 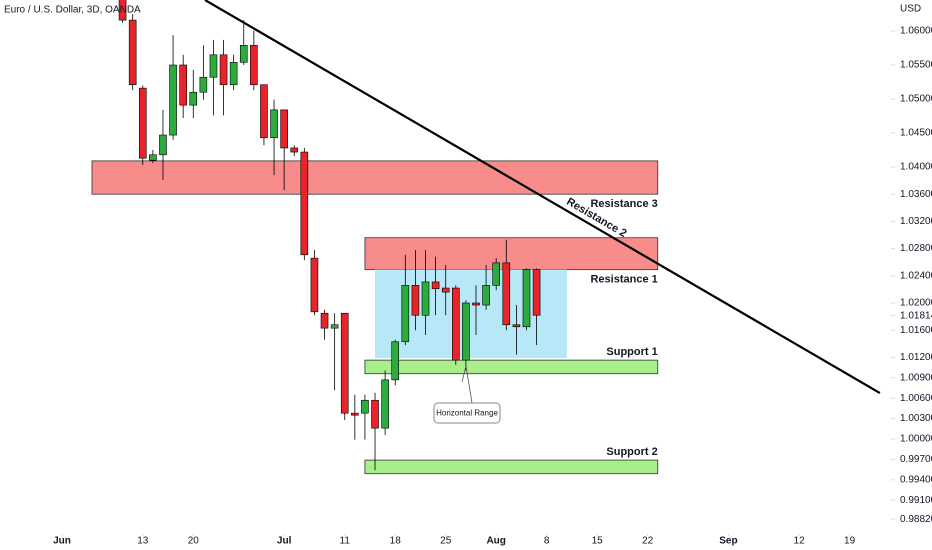 What do you see at coordinates (495, 541) in the screenshot?
I see `x-tick-label: Aug` at bounding box center [495, 541].